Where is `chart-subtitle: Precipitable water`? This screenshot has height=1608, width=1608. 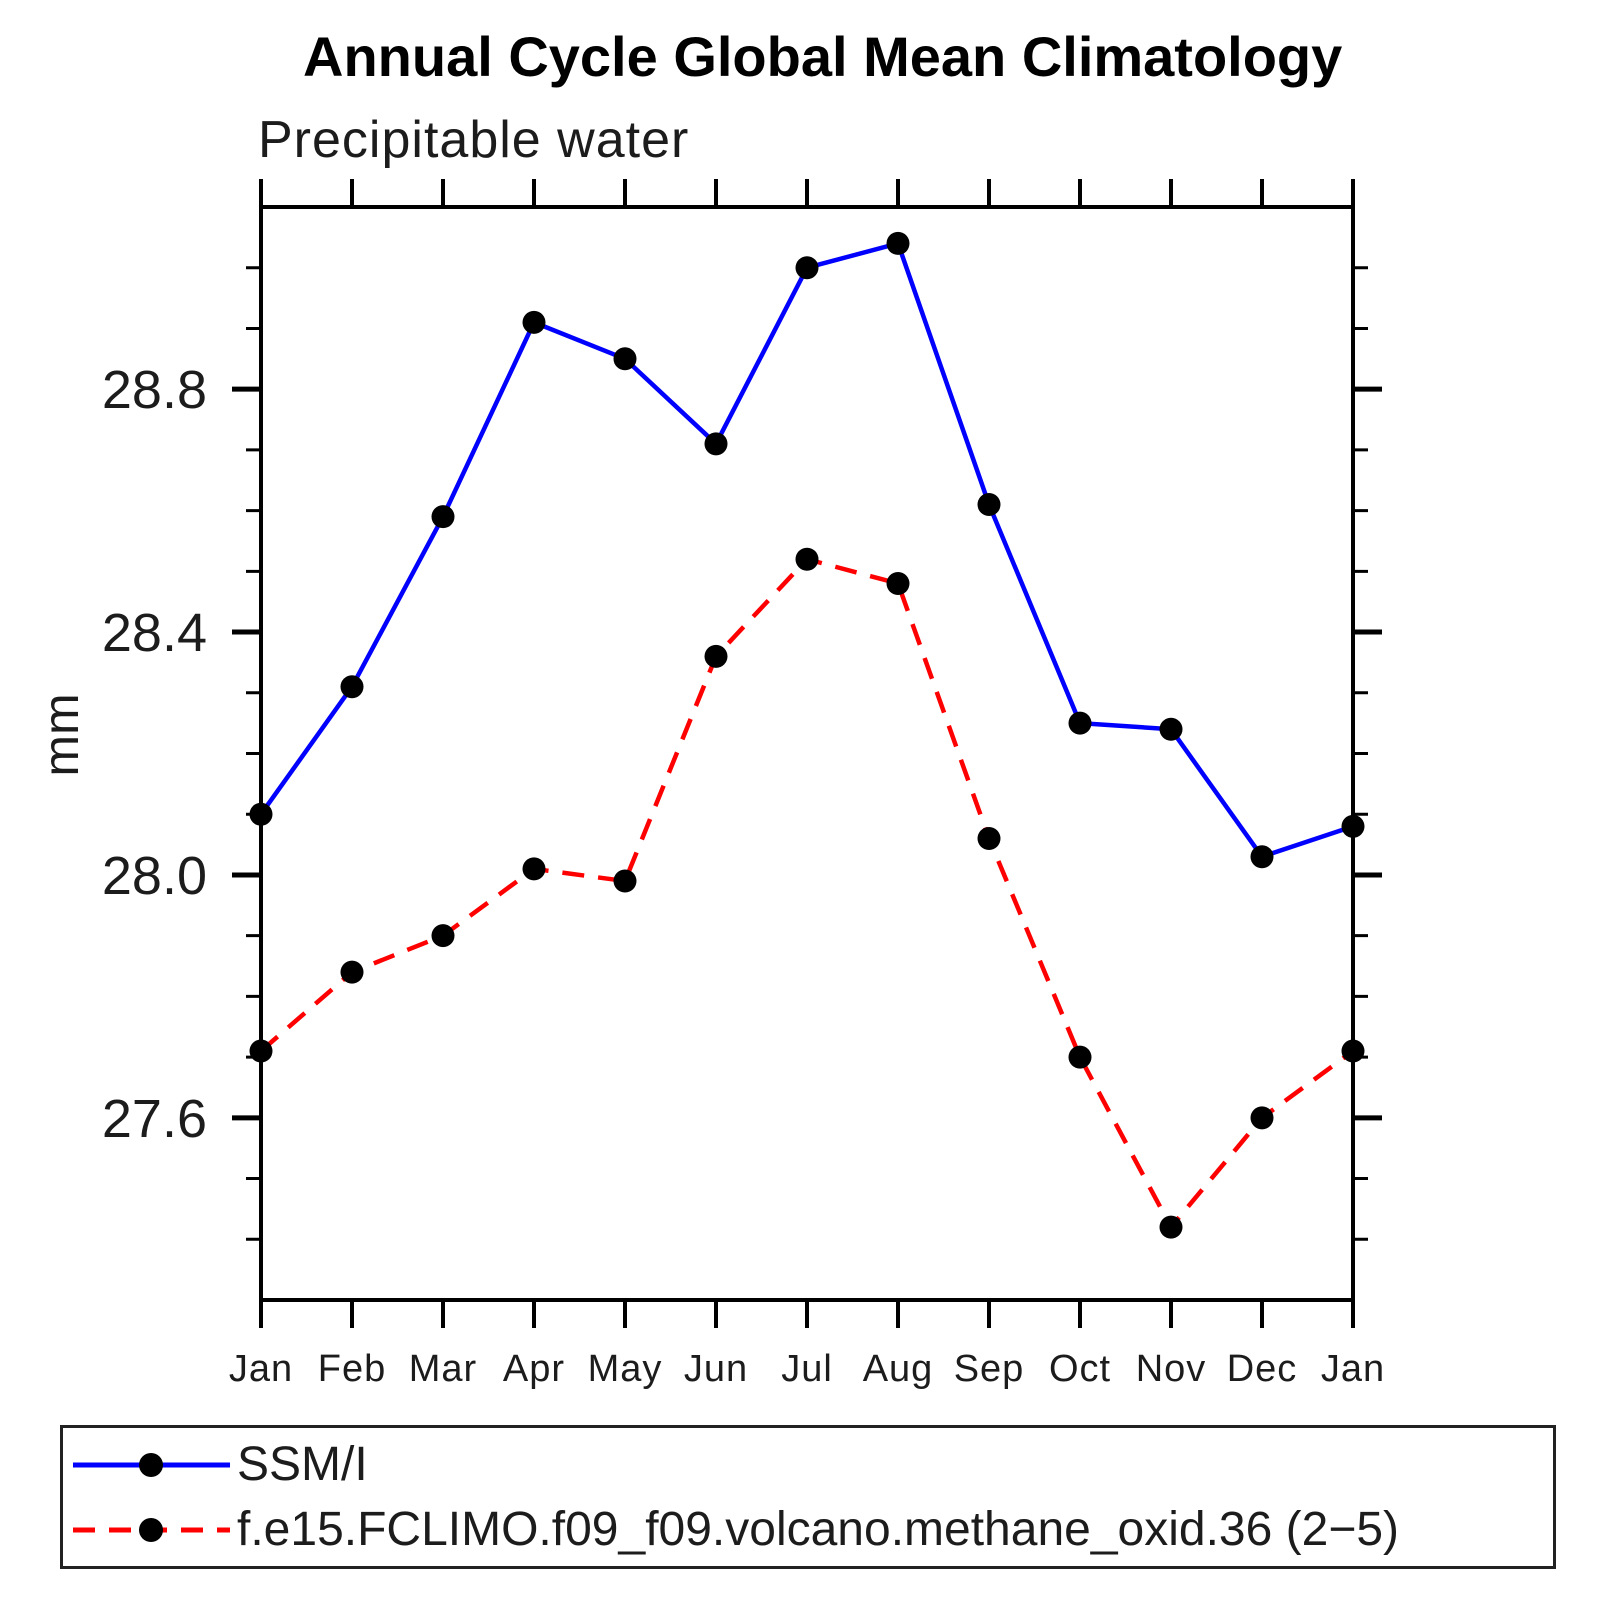 chart-subtitle: Precipitable water is located at coordinates (474, 140).